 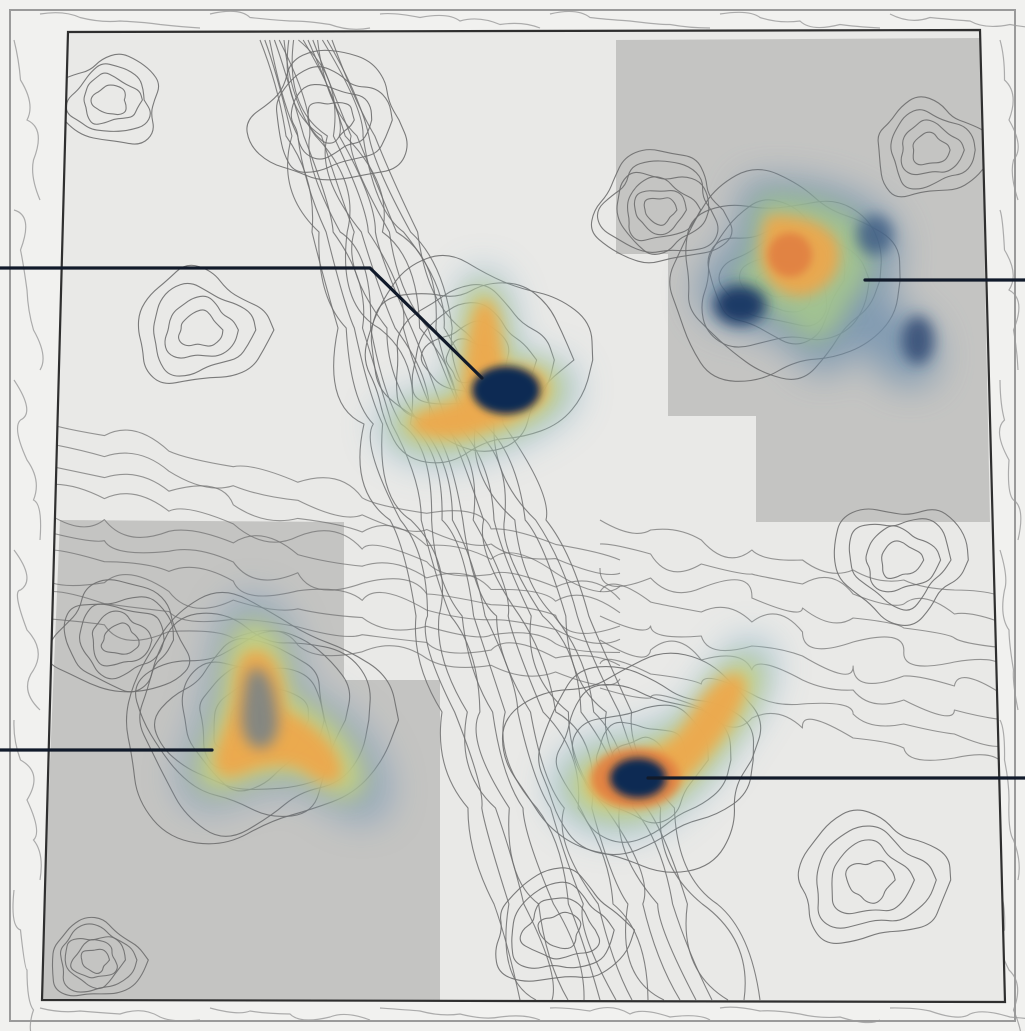 What do you see at coordinates (284, 708) in the screenshot?
I see `hotspot-bottom-left` at bounding box center [284, 708].